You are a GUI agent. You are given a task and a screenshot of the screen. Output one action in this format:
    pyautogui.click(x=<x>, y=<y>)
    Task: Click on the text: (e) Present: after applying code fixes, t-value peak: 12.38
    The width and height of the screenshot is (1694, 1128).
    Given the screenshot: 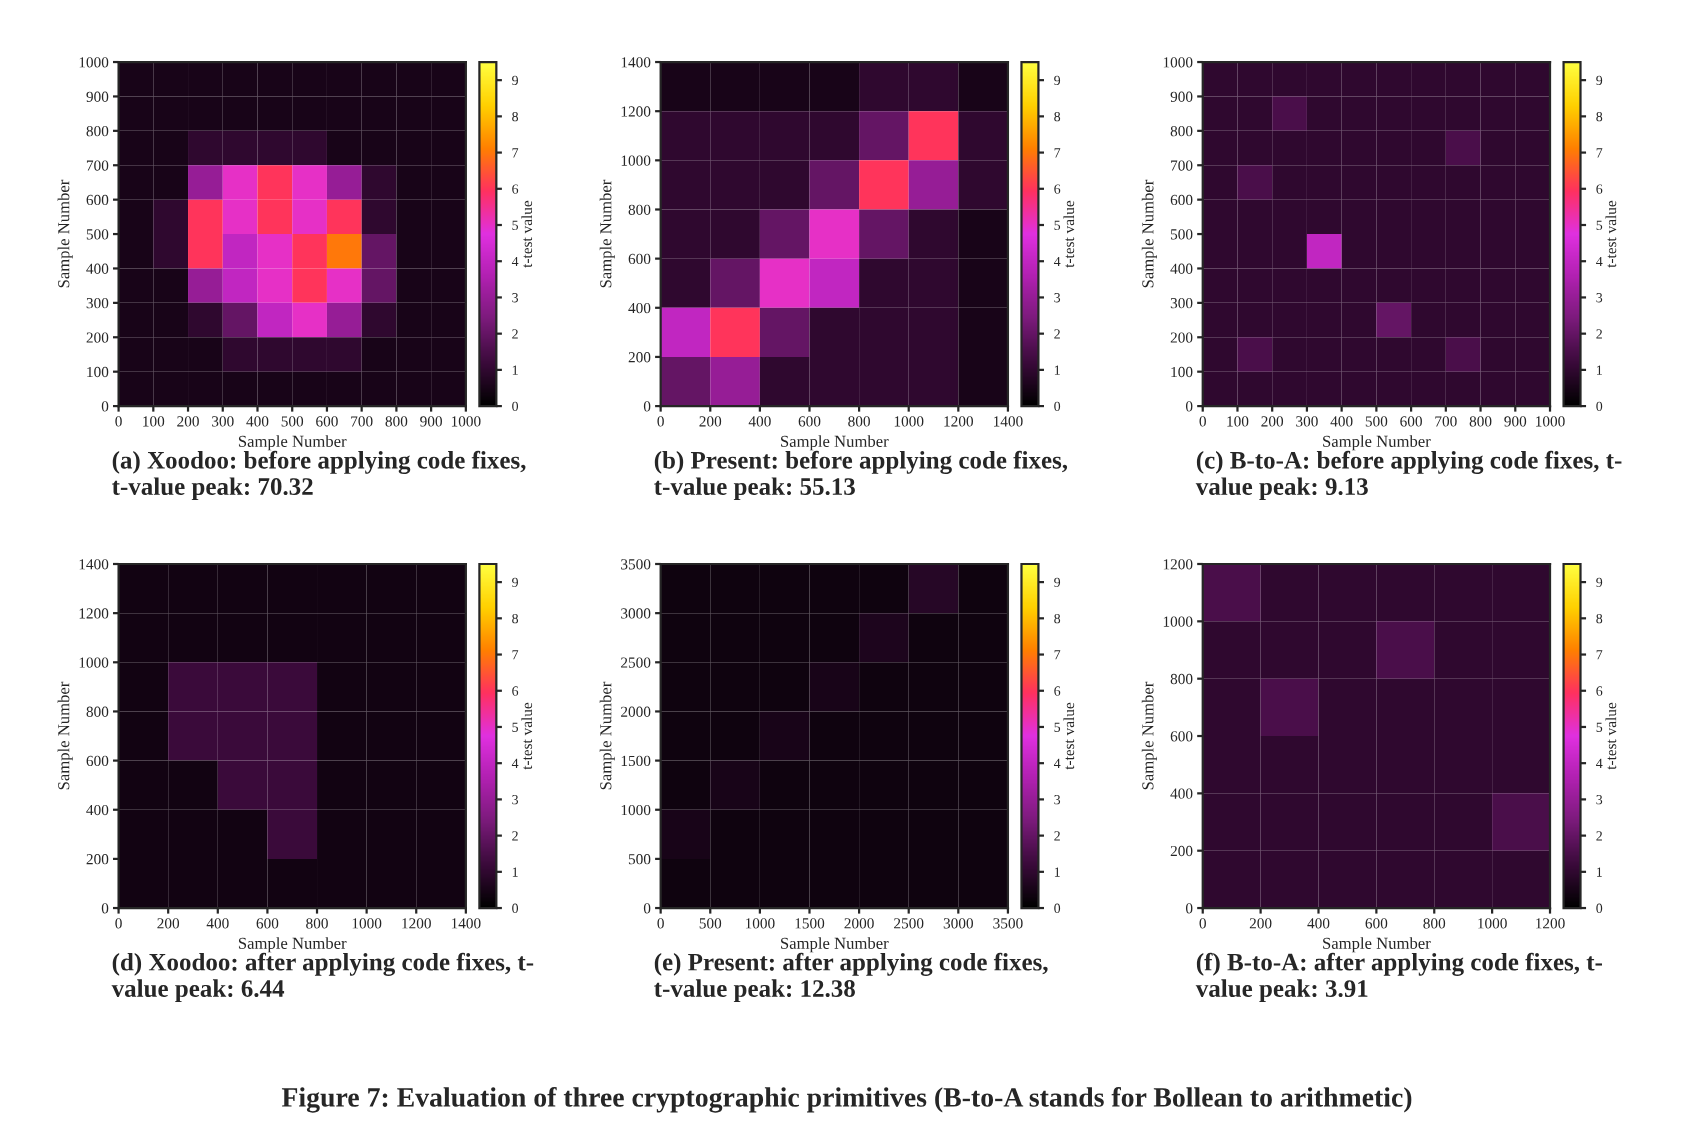 What is the action you would take?
    pyautogui.click(x=851, y=977)
    